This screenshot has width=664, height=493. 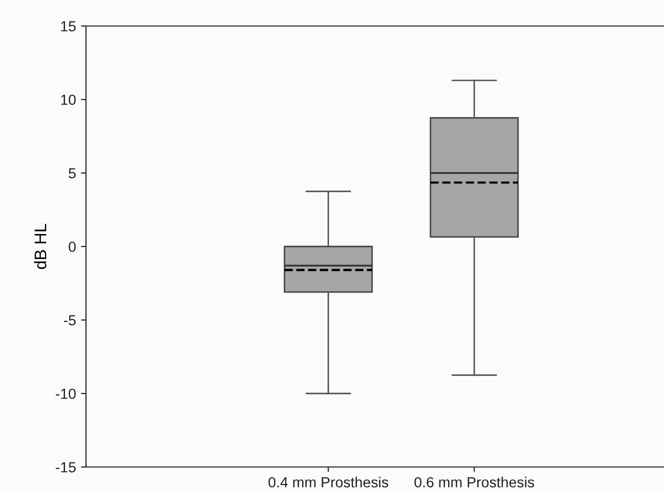 I want to click on y-tick-label: -5, so click(x=70, y=320).